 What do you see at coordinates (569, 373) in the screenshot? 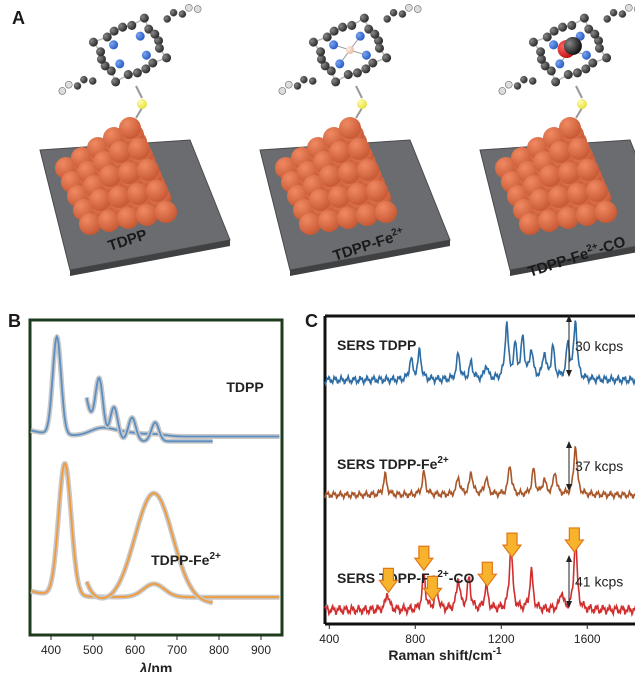
I see `scale-arrow-down` at bounding box center [569, 373].